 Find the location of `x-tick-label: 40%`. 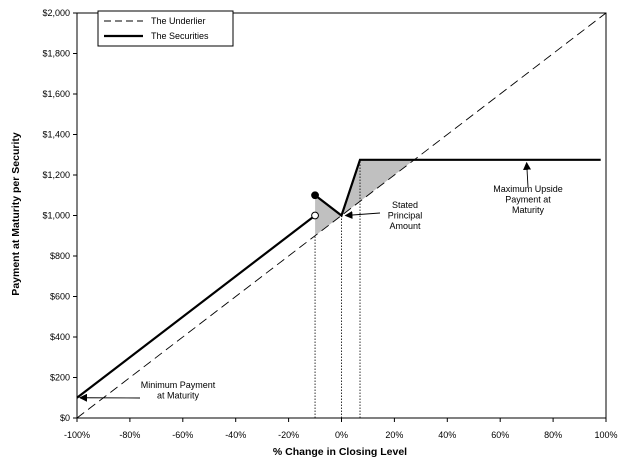

x-tick-label: 40% is located at coordinates (447, 435).